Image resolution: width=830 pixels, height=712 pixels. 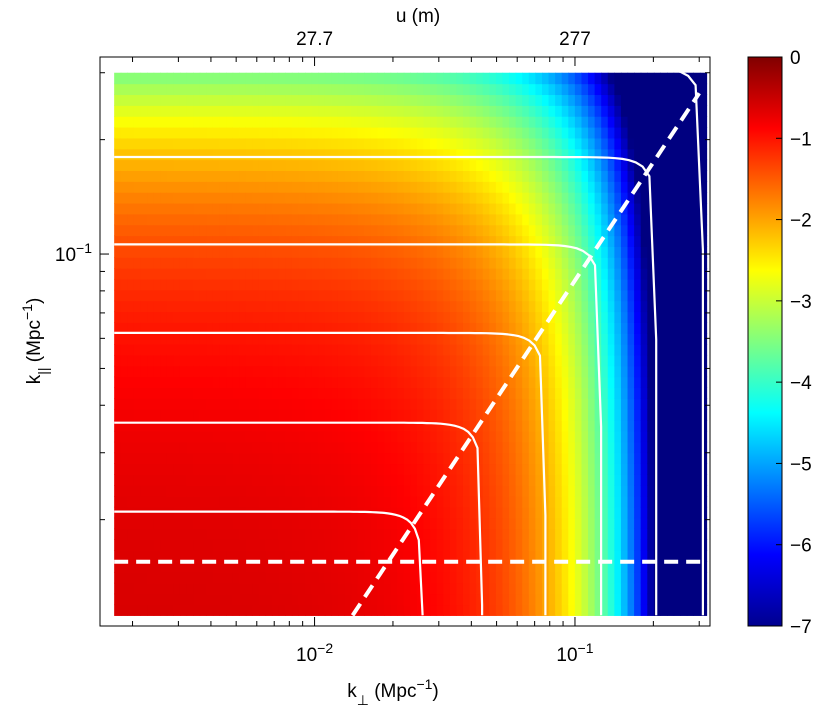 I want to click on top-axis-label: u (m), so click(x=418, y=16).